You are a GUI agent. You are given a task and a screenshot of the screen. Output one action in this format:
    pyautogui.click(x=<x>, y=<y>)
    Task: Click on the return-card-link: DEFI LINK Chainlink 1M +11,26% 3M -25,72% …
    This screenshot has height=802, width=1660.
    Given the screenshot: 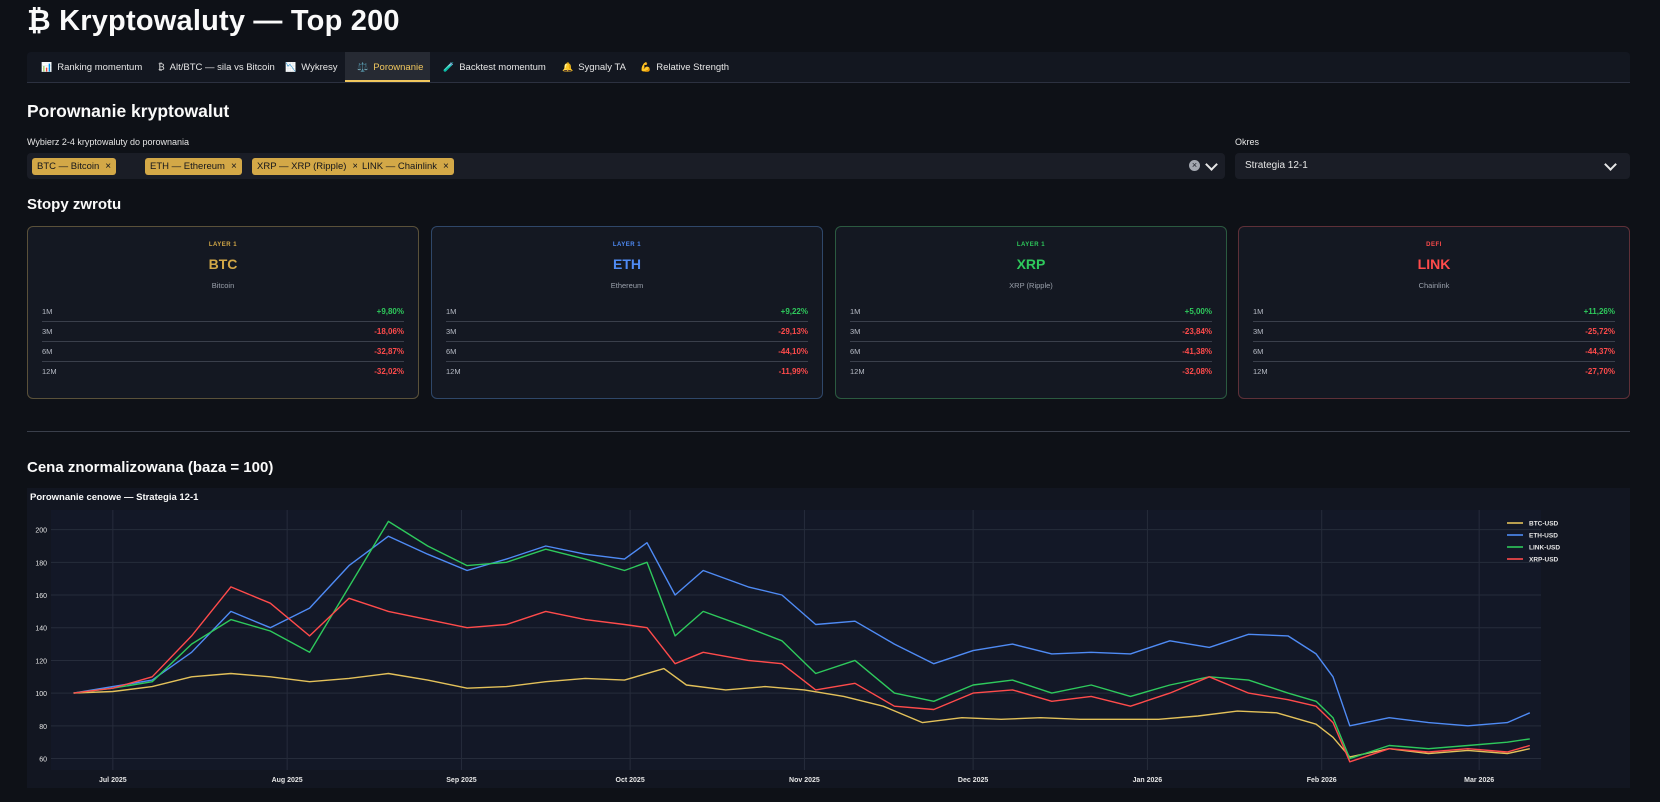 What is the action you would take?
    pyautogui.click(x=1434, y=312)
    